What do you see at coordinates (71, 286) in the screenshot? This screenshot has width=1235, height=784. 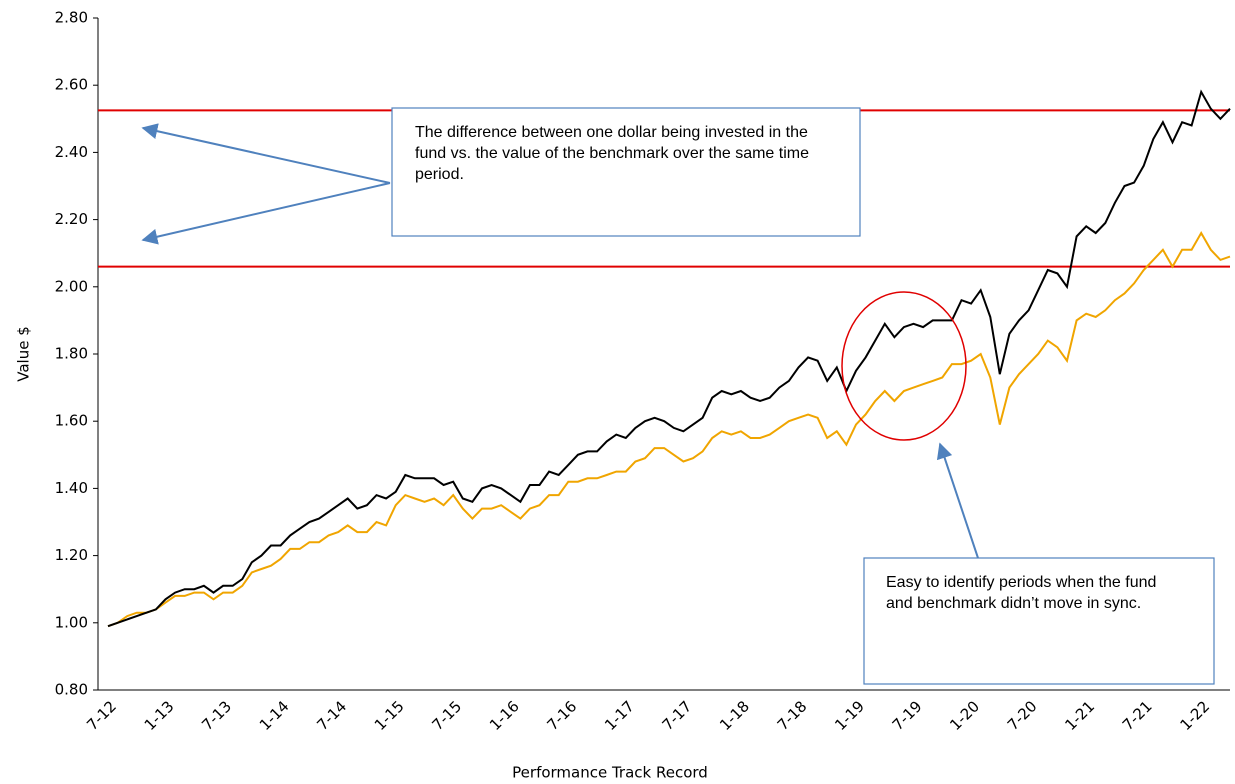 I see `y-tick-label: 2.00` at bounding box center [71, 286].